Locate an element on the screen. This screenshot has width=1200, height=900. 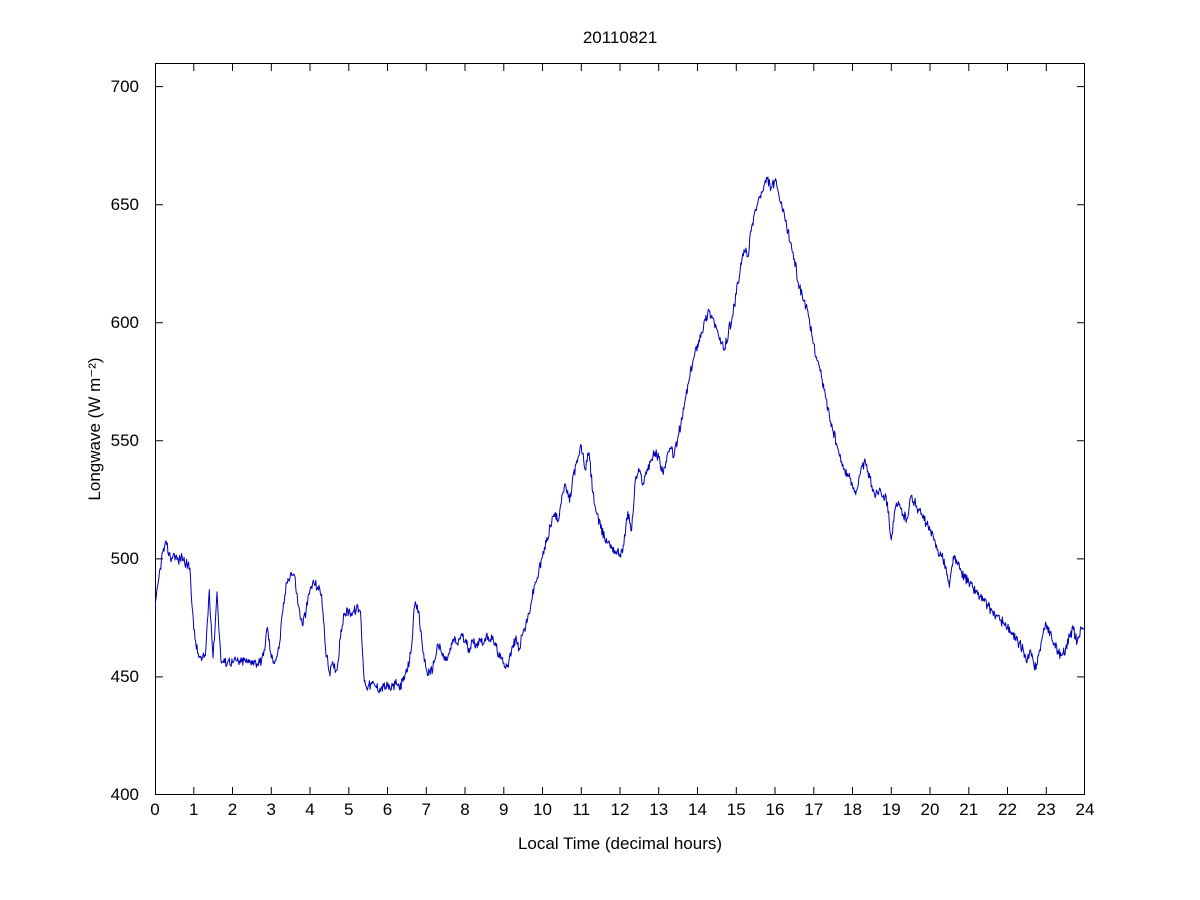
x-tick-label: 24 is located at coordinates (1085, 809).